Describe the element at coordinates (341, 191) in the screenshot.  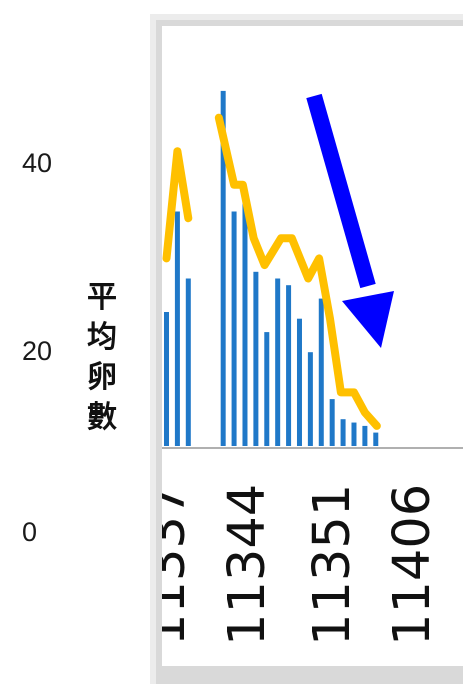
I see `trend-arrow-shaft` at that location.